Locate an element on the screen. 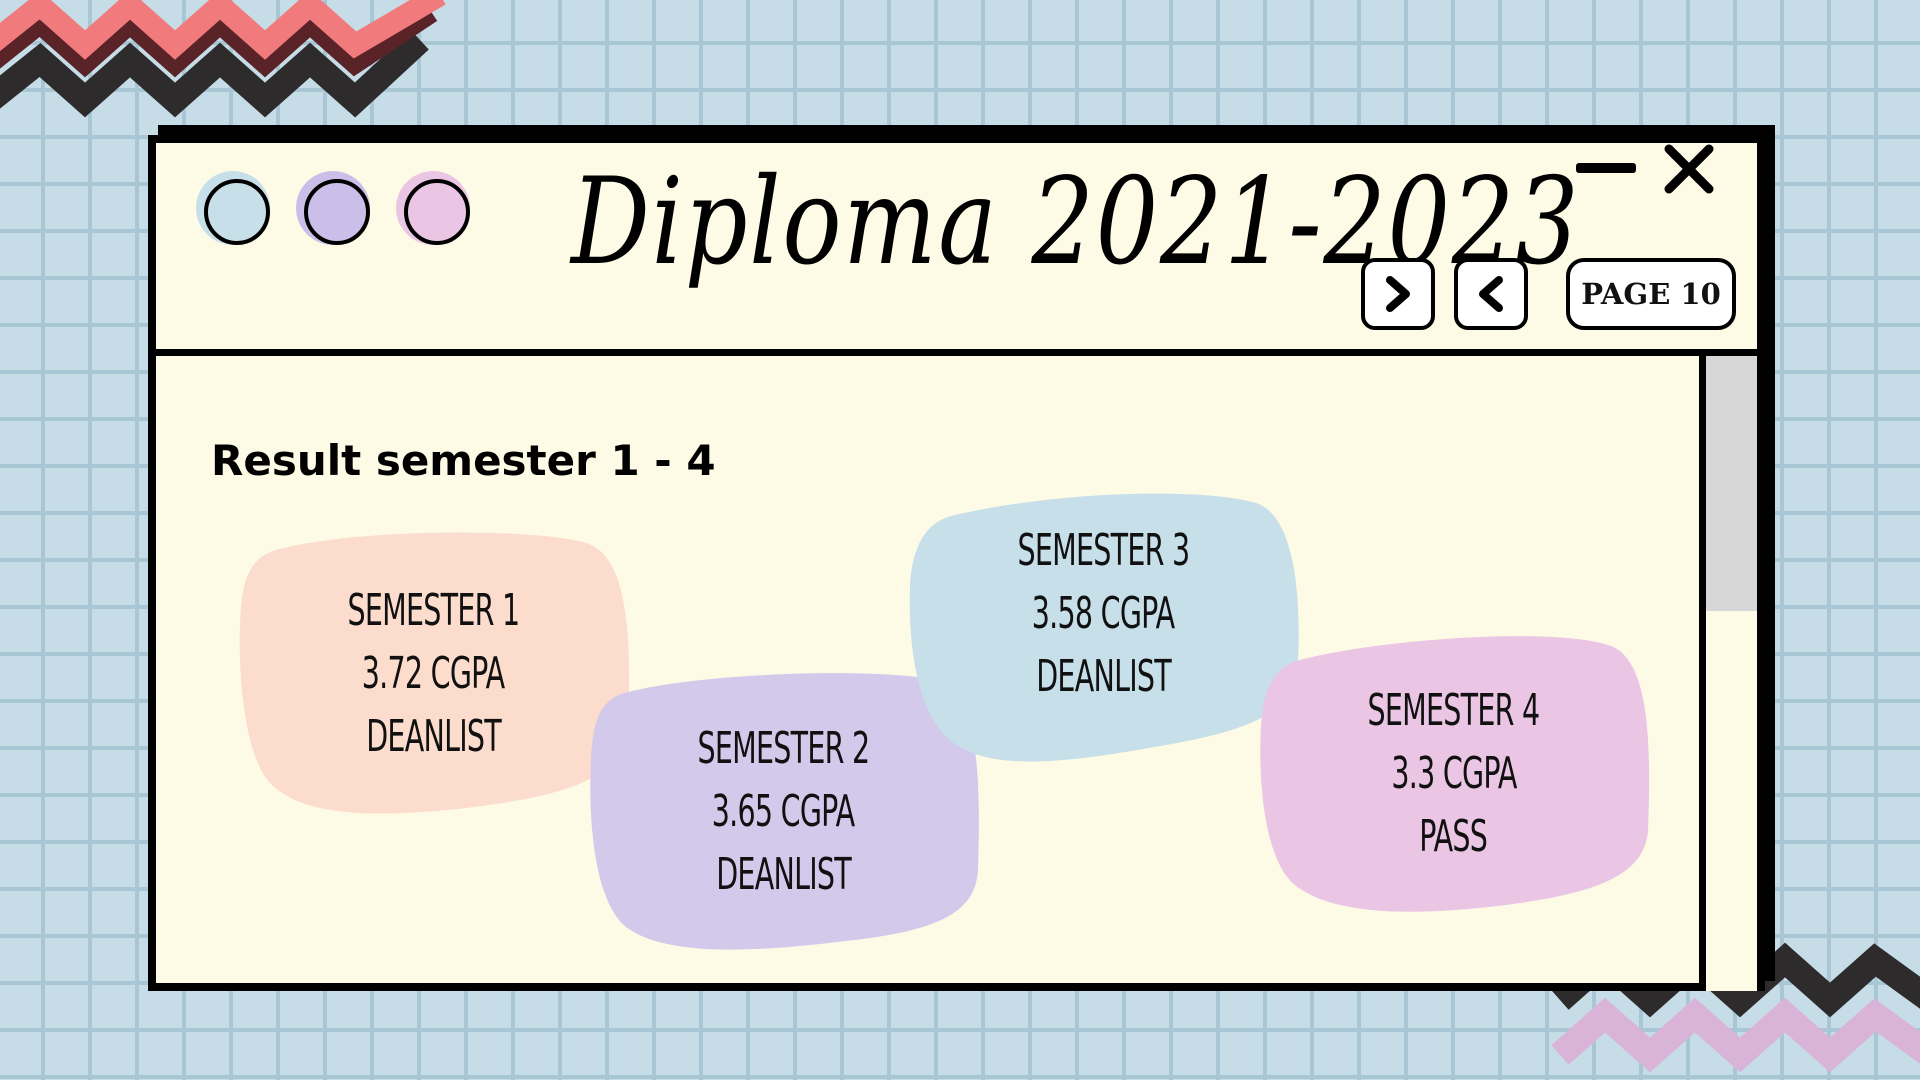  cgpa-value: 3.65 CGPA is located at coordinates (783, 811).